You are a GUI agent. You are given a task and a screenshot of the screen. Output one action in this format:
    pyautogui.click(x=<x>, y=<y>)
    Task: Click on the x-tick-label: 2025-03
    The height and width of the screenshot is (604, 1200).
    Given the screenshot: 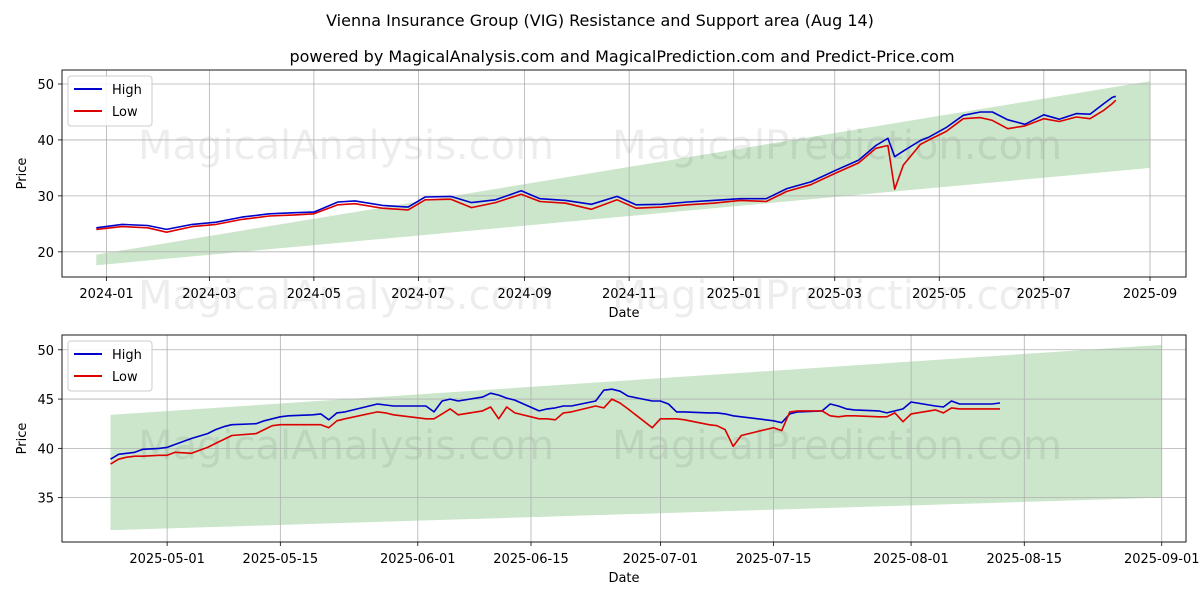 What is the action you would take?
    pyautogui.click(x=835, y=294)
    